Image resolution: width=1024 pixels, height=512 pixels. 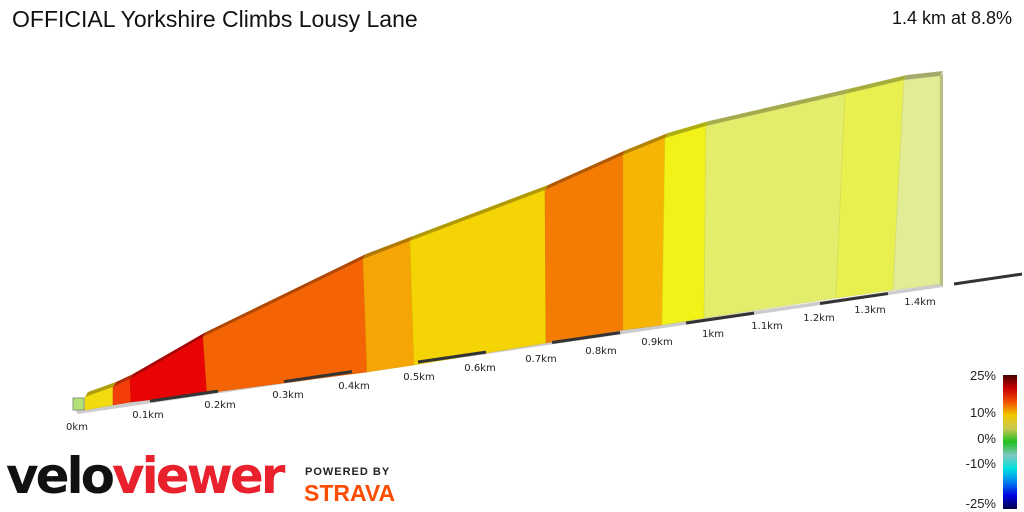 I want to click on veloviewer-logo: veloviewer, so click(x=145, y=476).